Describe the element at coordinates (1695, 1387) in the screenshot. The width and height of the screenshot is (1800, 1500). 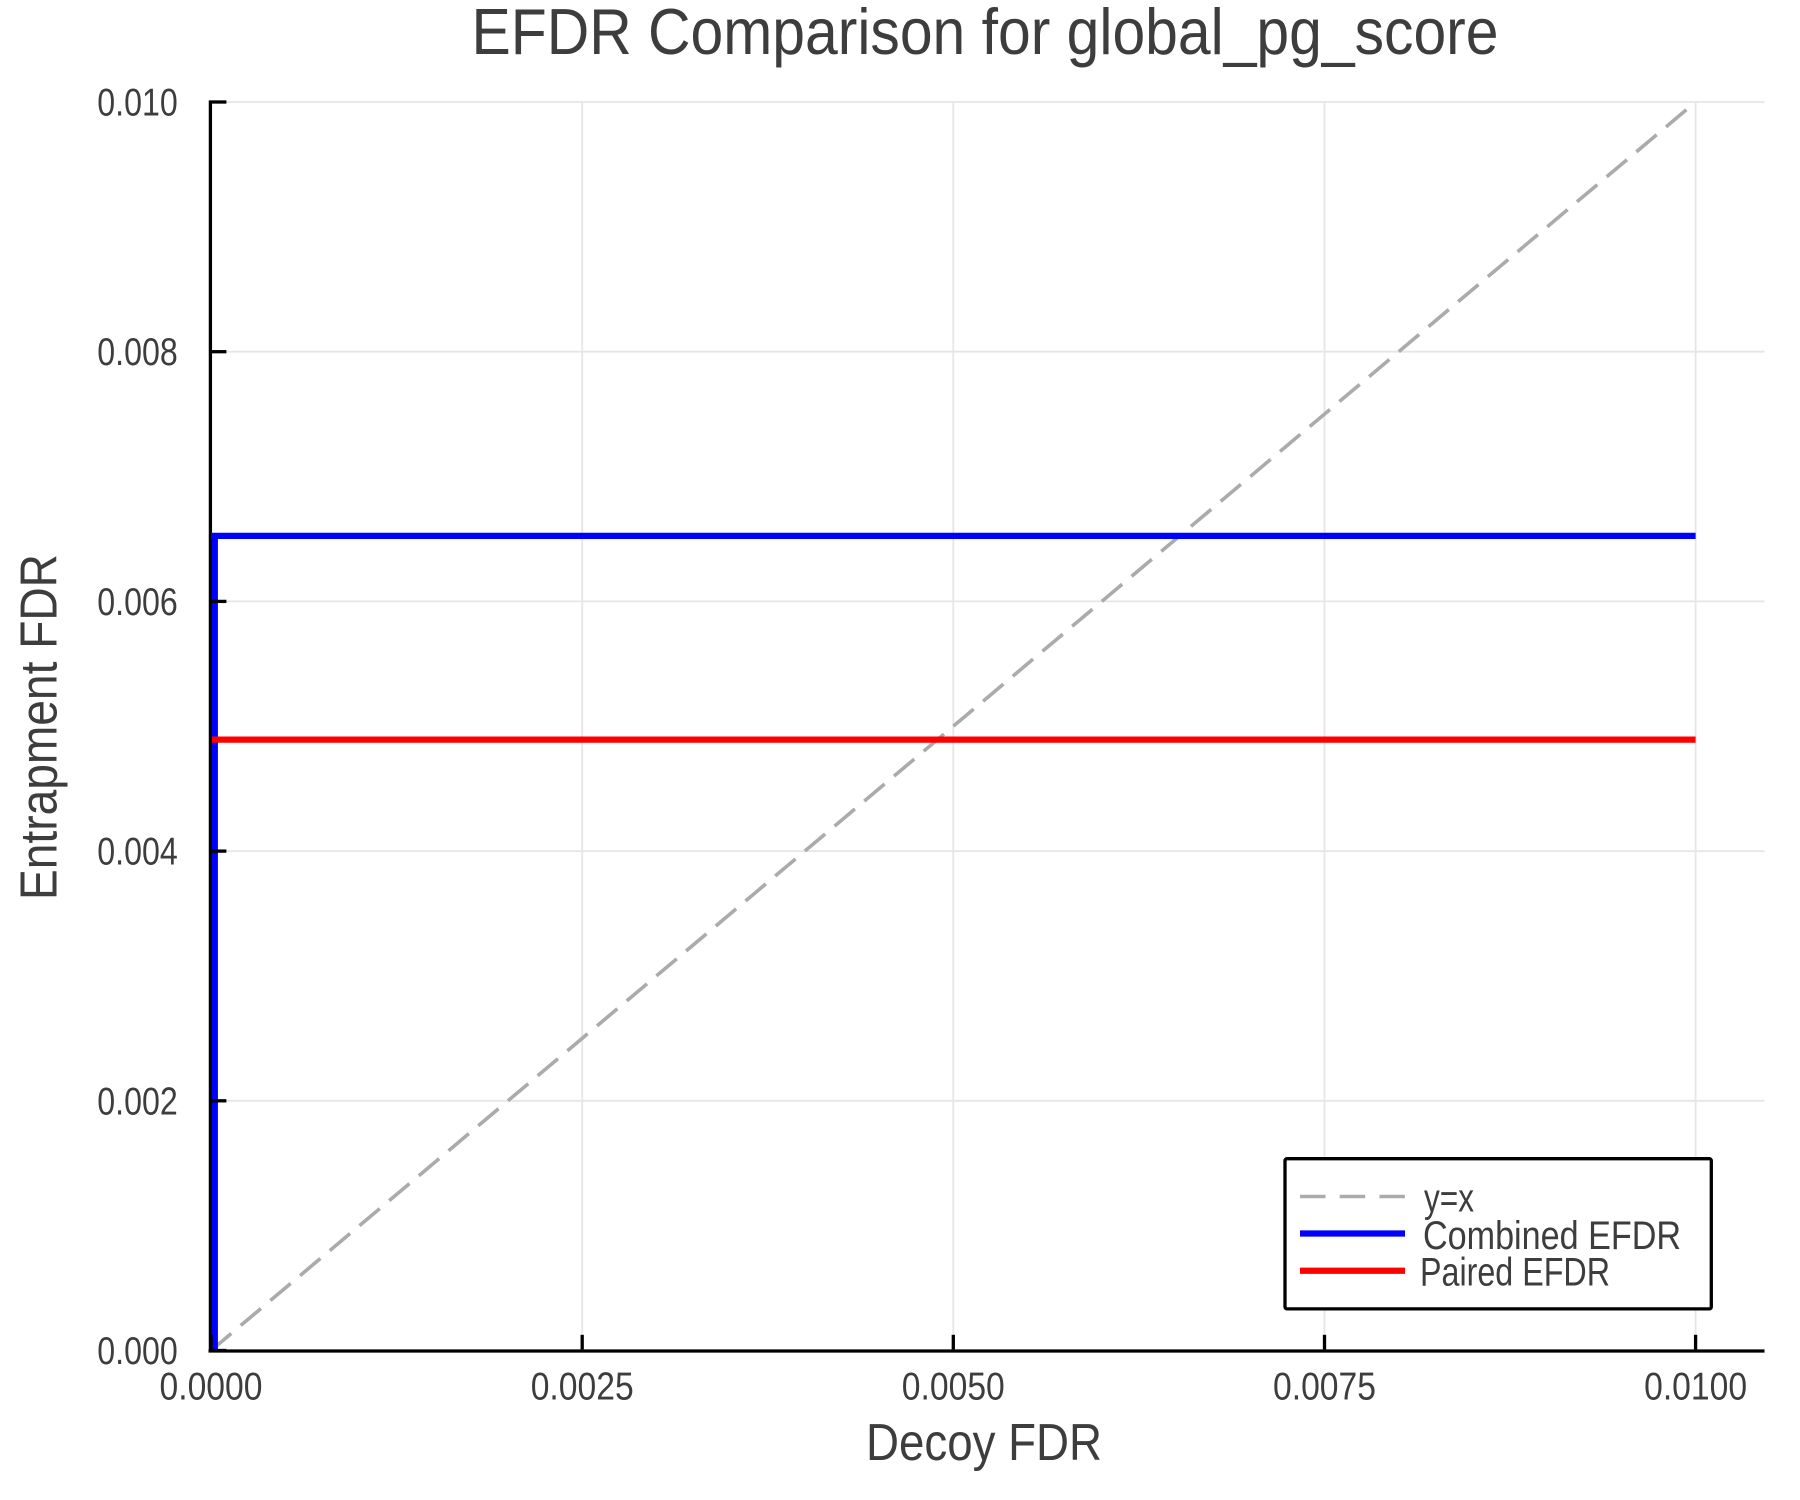
I see `svg-text: 0.0100` at that location.